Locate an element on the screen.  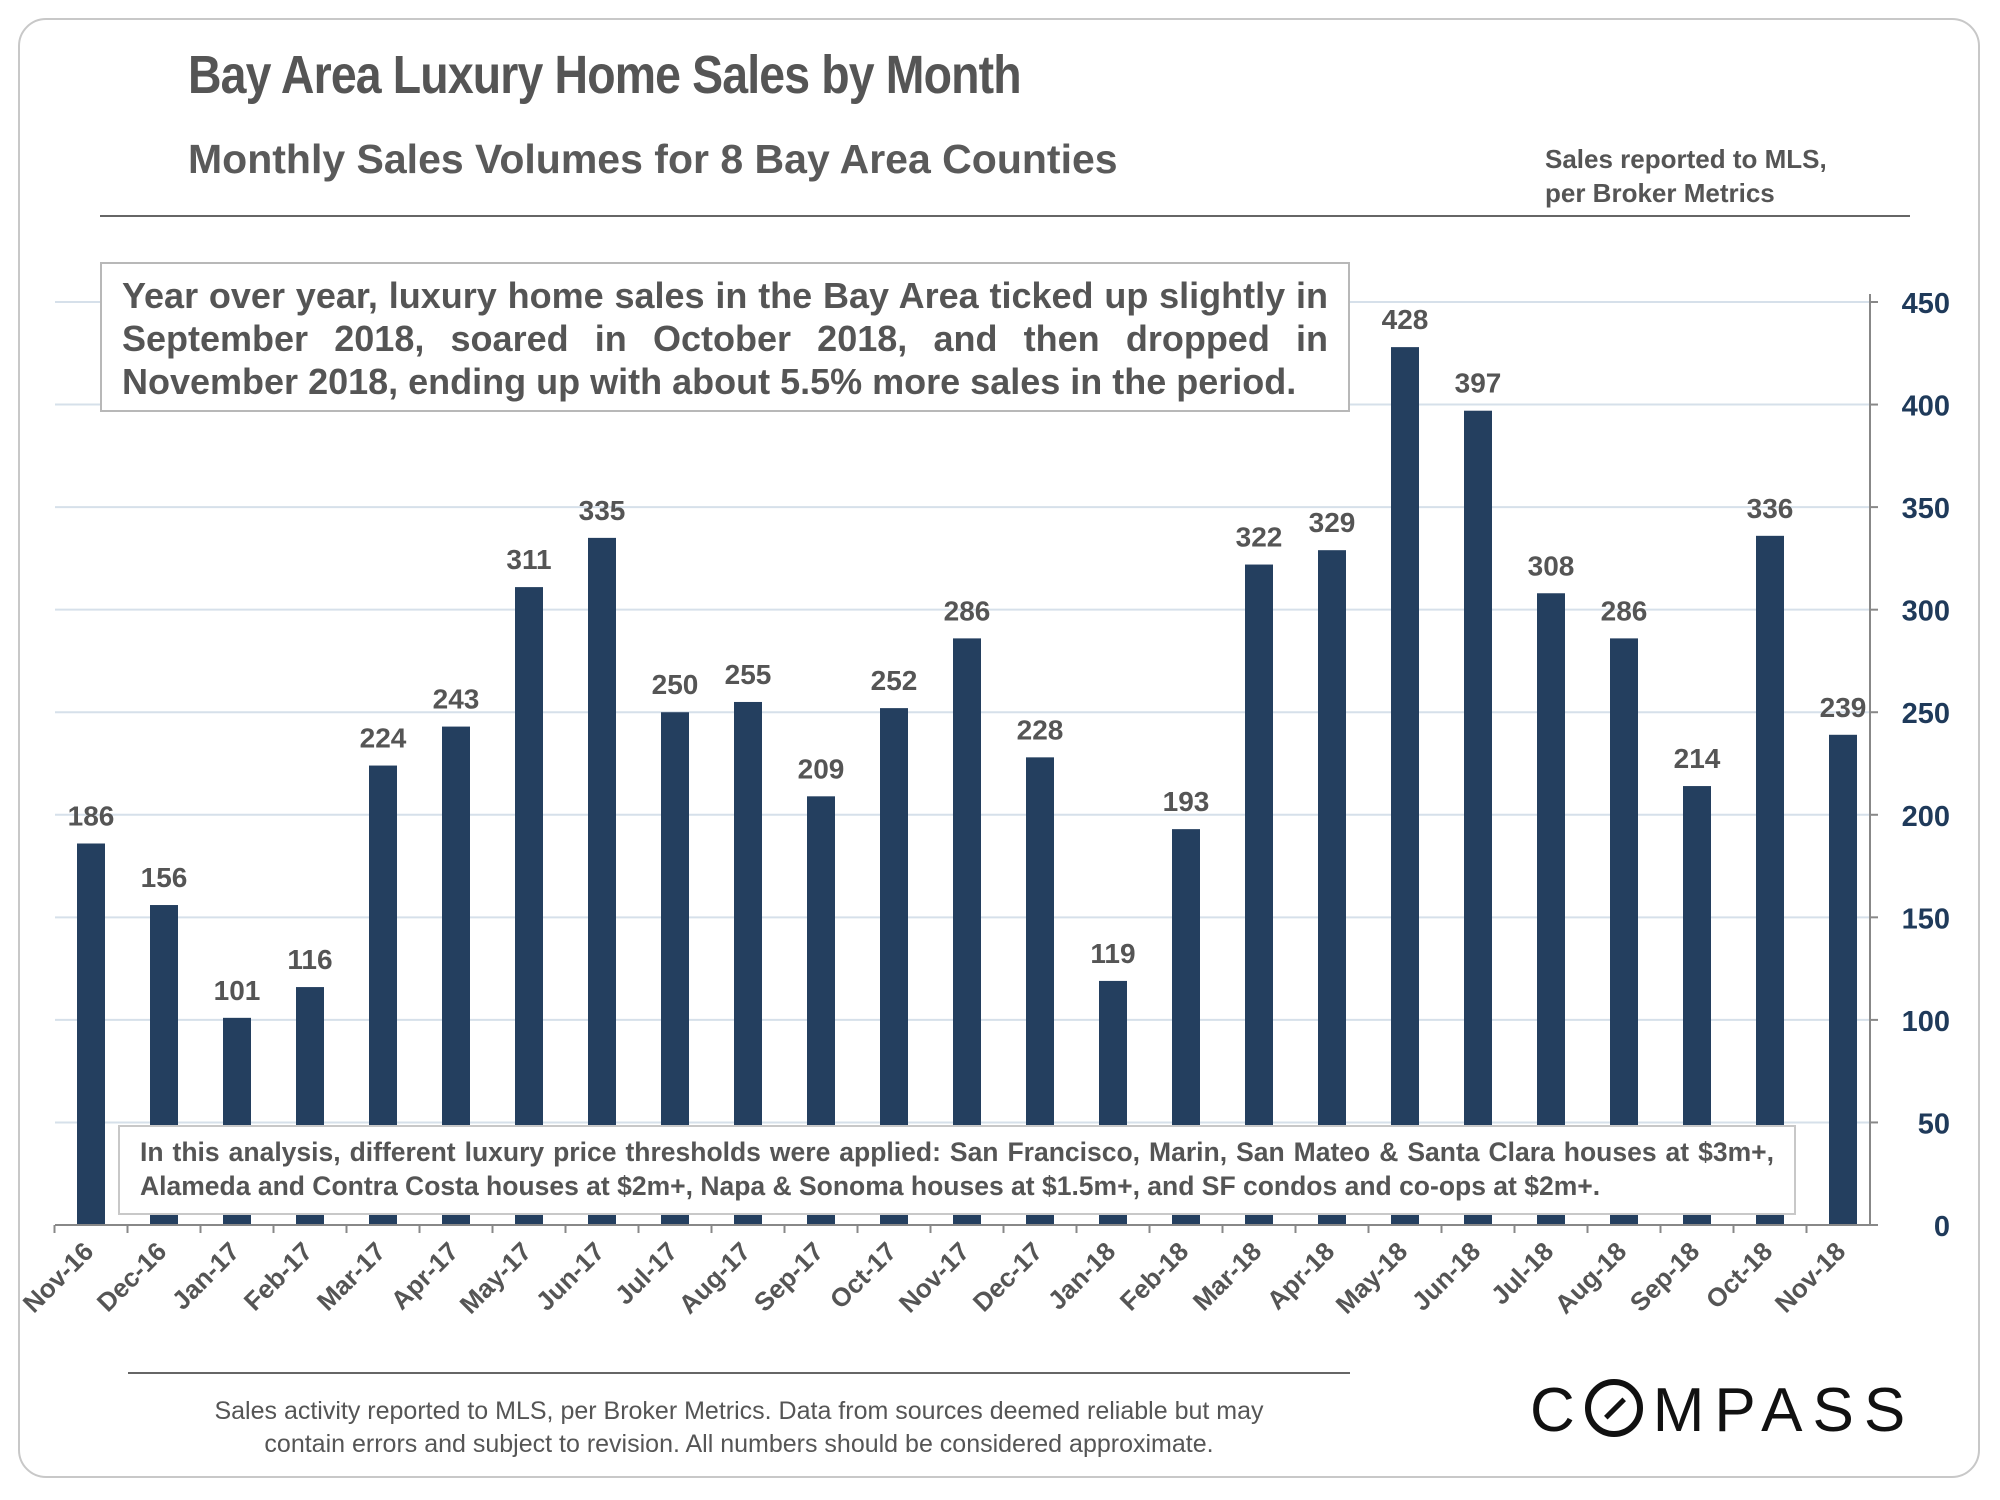
x-tick-label: Jul-17 is located at coordinates (646, 1273).